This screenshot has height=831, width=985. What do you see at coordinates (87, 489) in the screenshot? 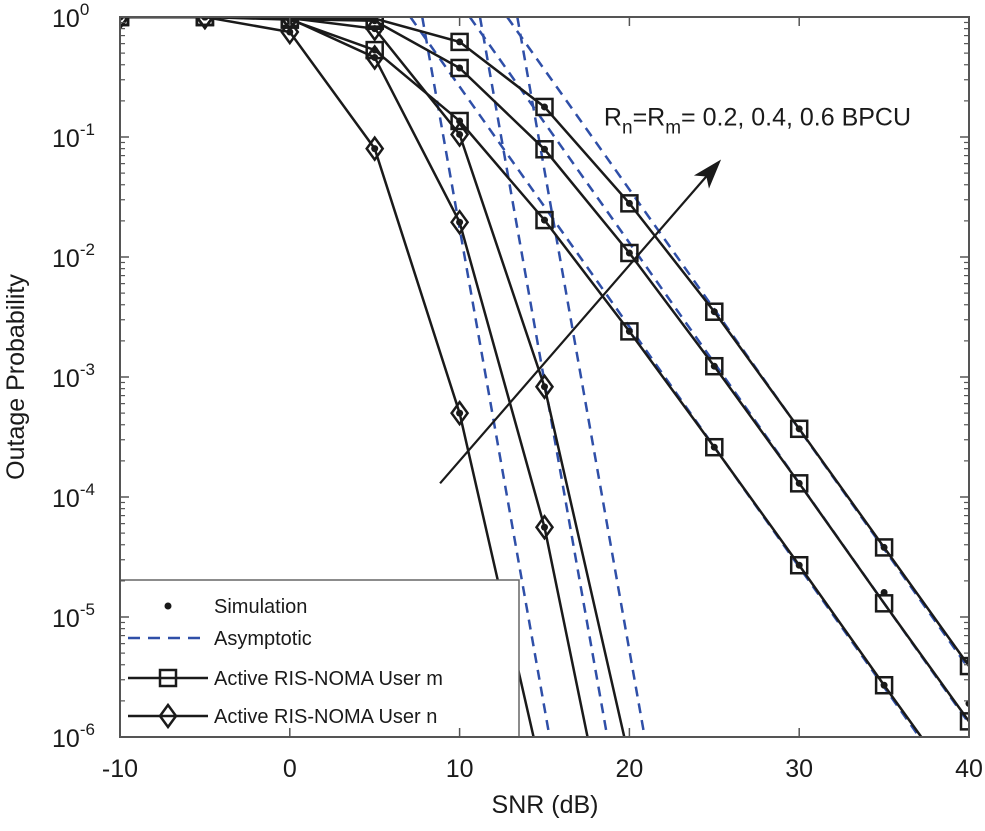
I see `y-tick-exponent: -4` at bounding box center [87, 489].